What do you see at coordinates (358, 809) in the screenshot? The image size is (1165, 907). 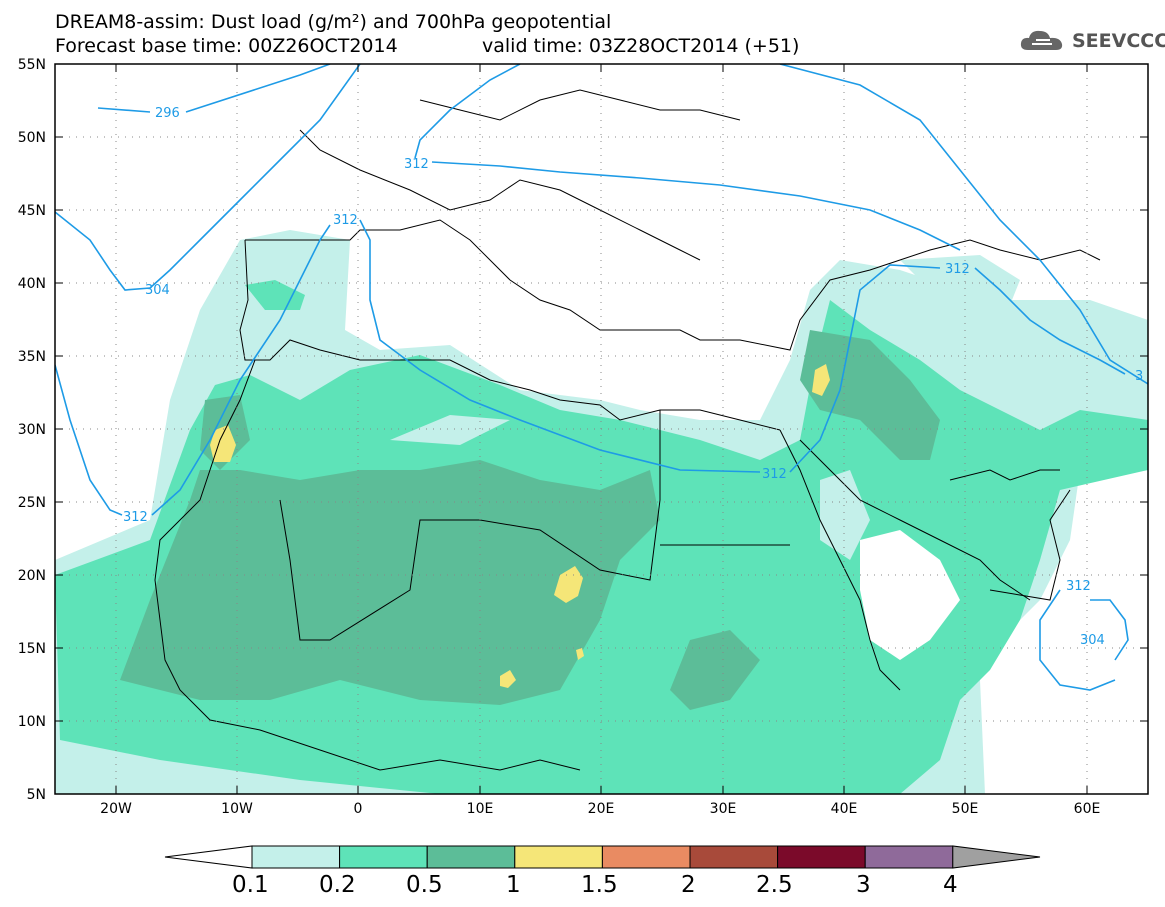 I see `lon-label-0: 0` at bounding box center [358, 809].